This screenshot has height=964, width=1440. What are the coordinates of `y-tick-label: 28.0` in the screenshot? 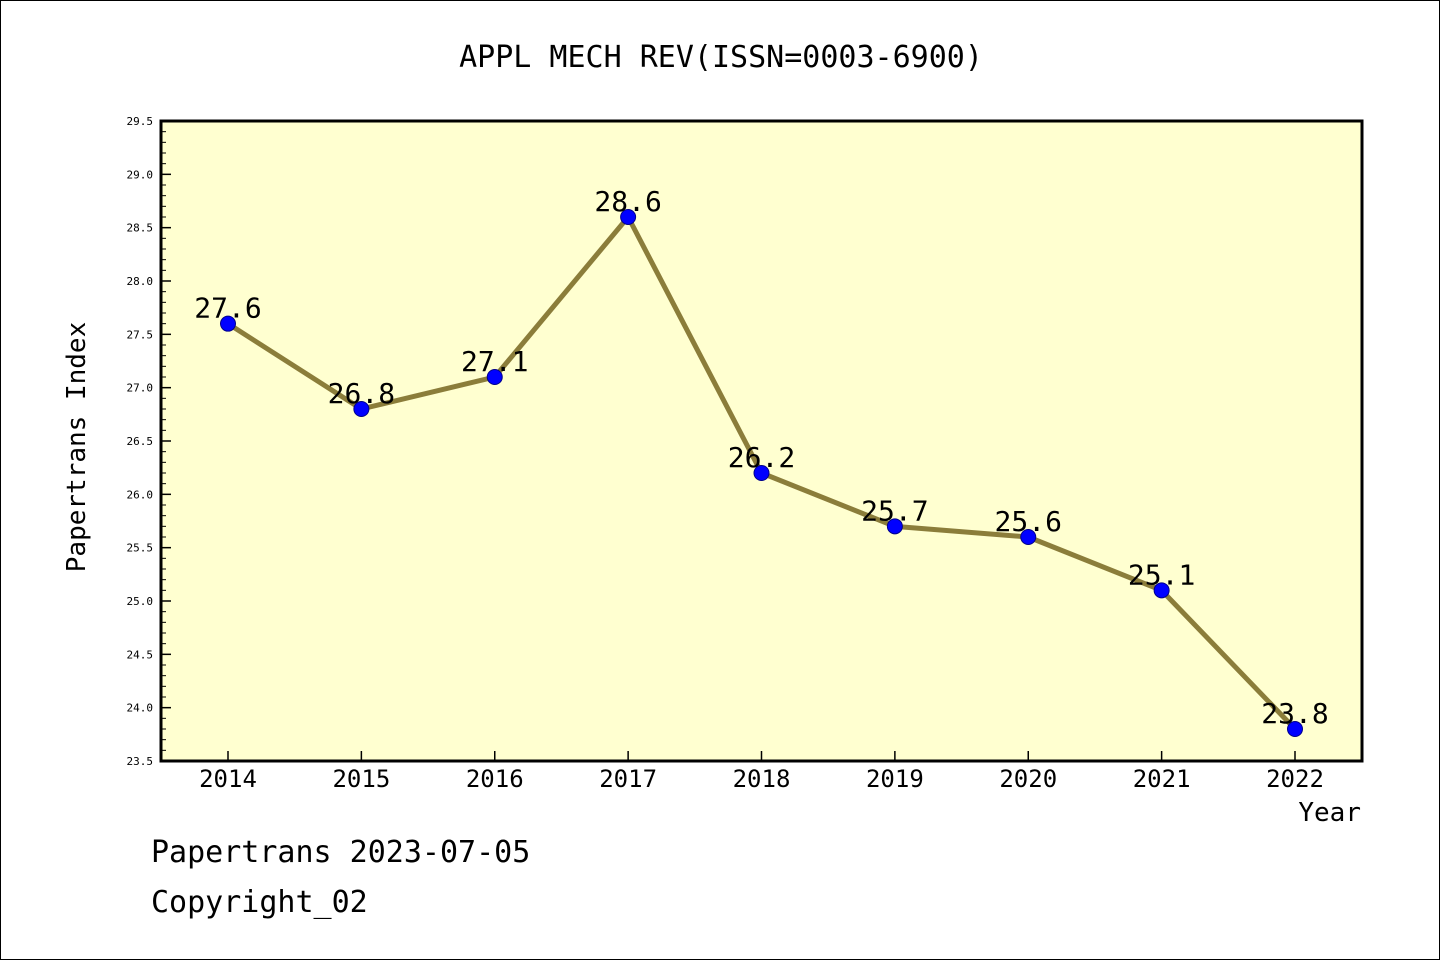 It's located at (140, 281).